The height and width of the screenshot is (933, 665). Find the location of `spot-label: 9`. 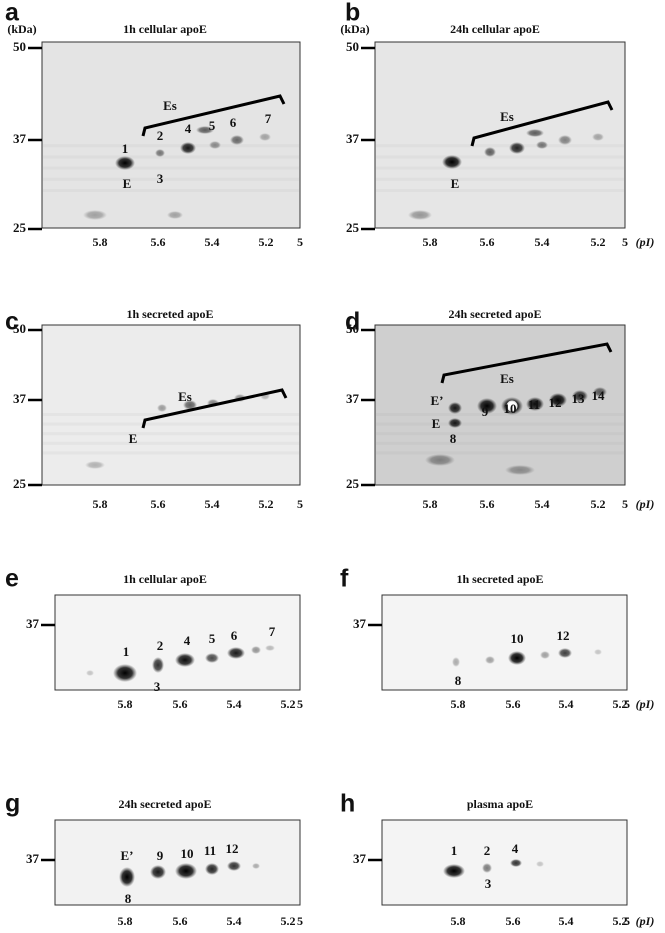

spot-label: 9 is located at coordinates (160, 855).